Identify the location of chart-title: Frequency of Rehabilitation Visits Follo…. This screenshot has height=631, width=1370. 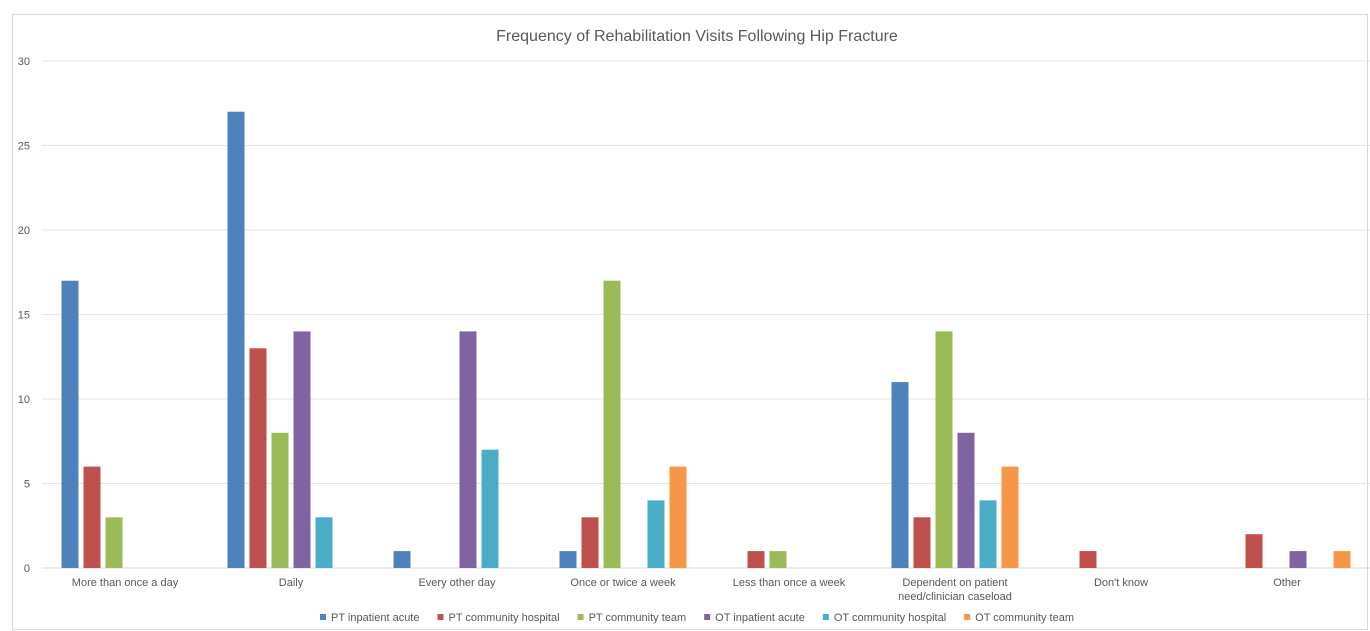
(697, 36).